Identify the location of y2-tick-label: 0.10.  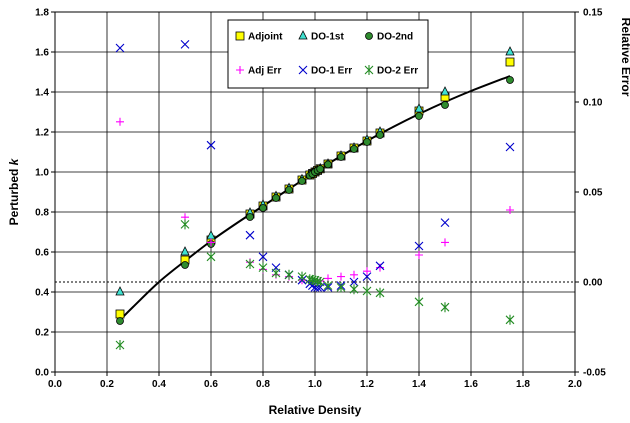
(593, 103).